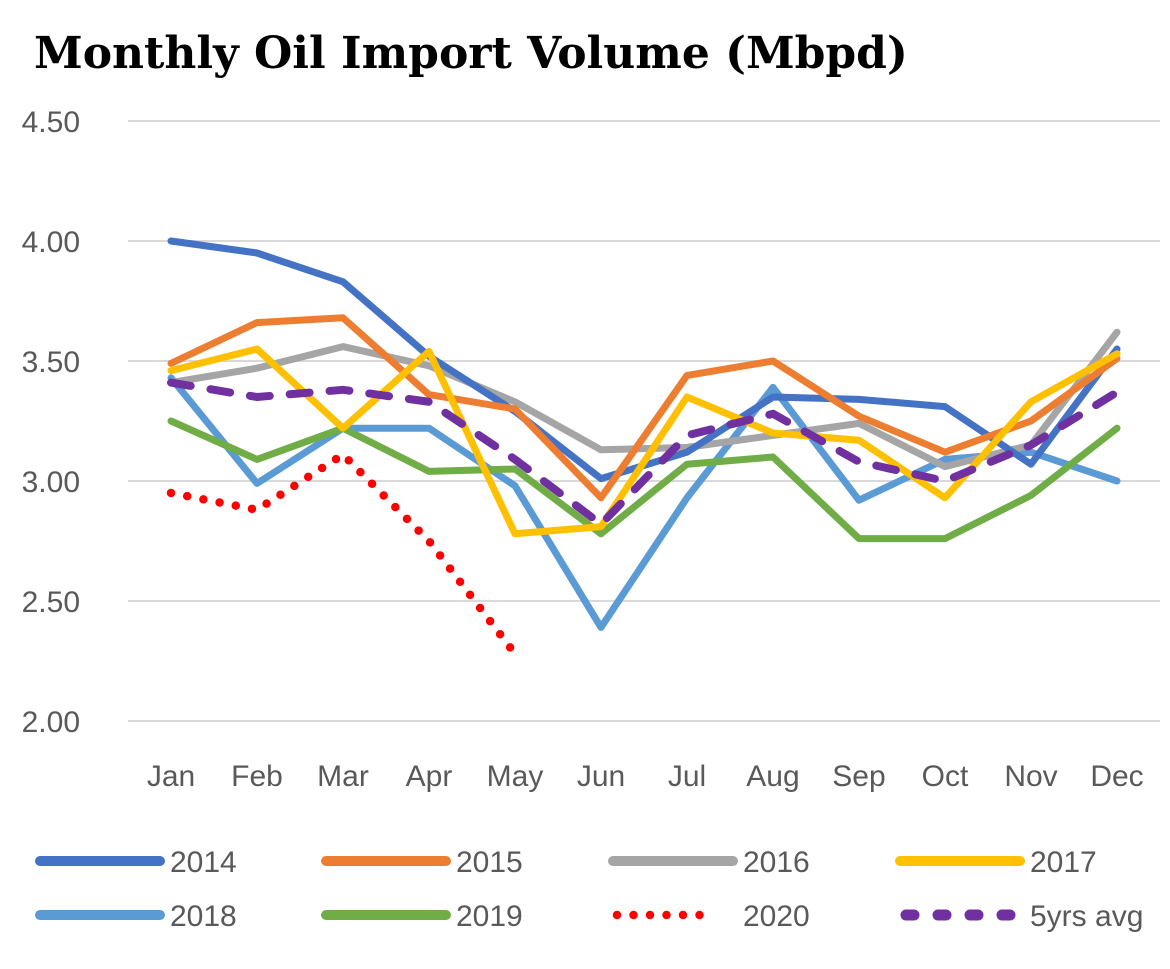  I want to click on y-tick-label: 4.00, so click(51, 242).